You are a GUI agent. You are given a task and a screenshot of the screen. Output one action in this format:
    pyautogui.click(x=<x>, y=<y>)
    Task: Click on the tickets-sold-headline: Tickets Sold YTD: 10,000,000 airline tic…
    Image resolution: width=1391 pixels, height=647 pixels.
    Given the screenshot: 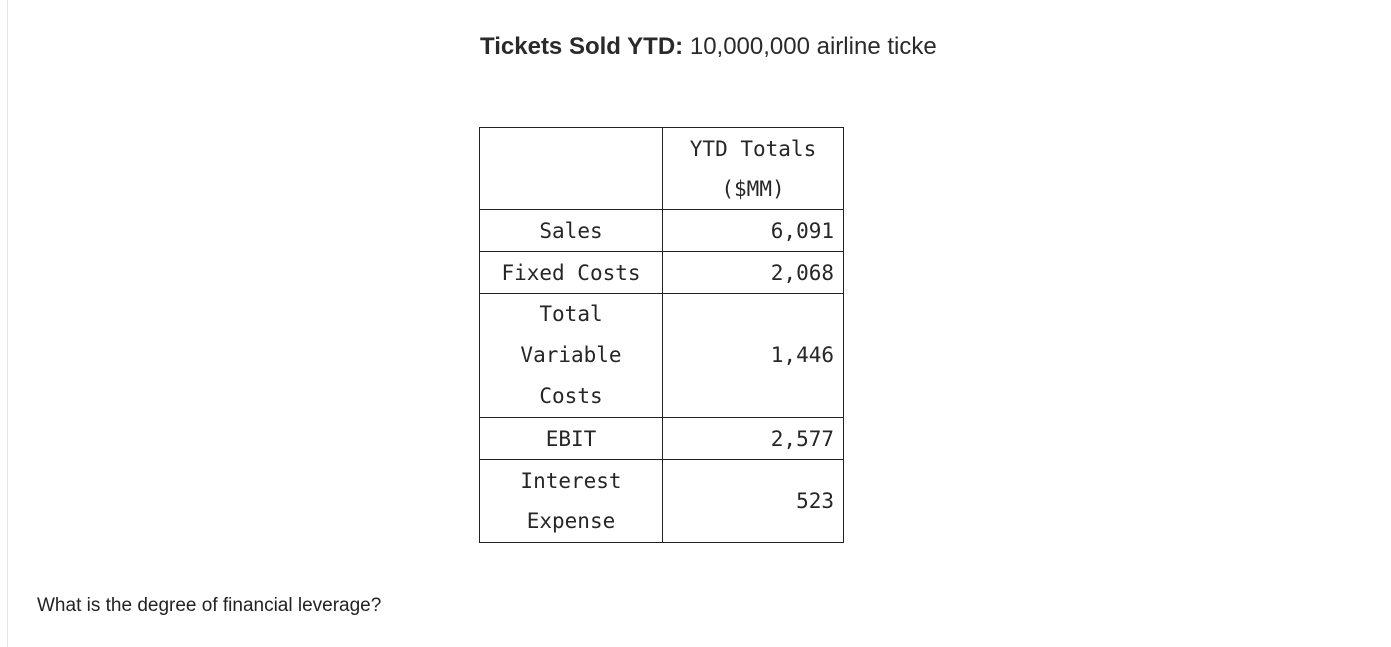 What is the action you would take?
    pyautogui.click(x=708, y=47)
    